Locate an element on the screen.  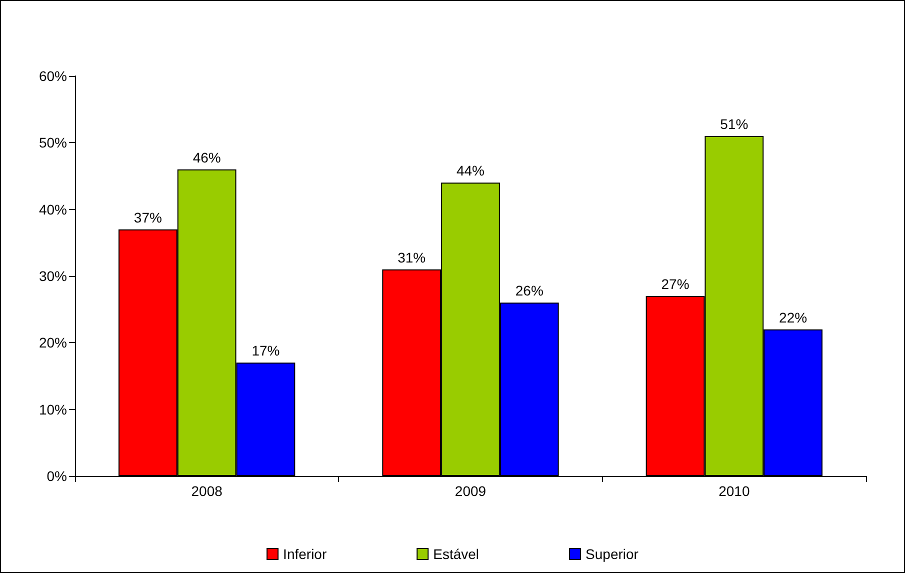
data-label: 17% is located at coordinates (266, 350).